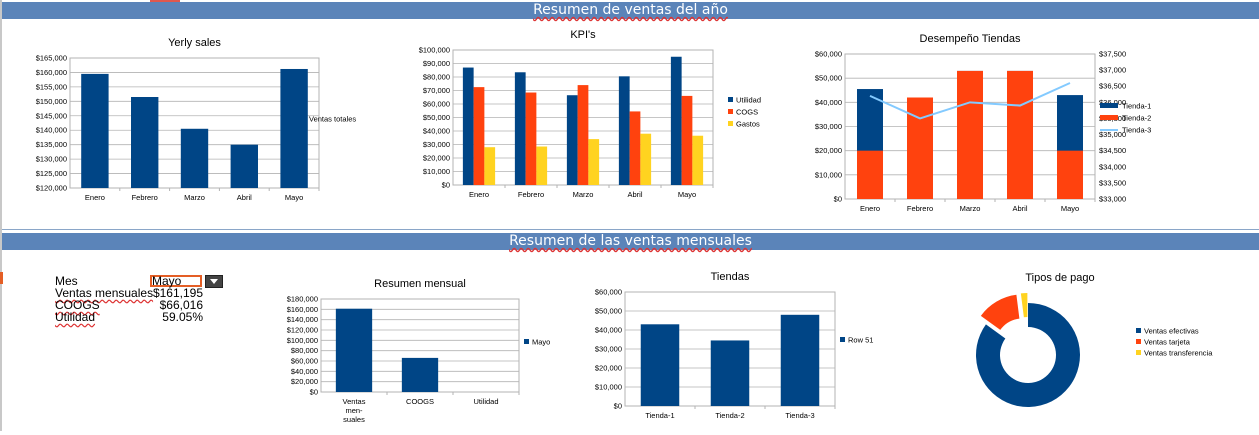 The height and width of the screenshot is (435, 1259). What do you see at coordinates (970, 208) in the screenshot?
I see `x-tick-label: Marzo` at bounding box center [970, 208].